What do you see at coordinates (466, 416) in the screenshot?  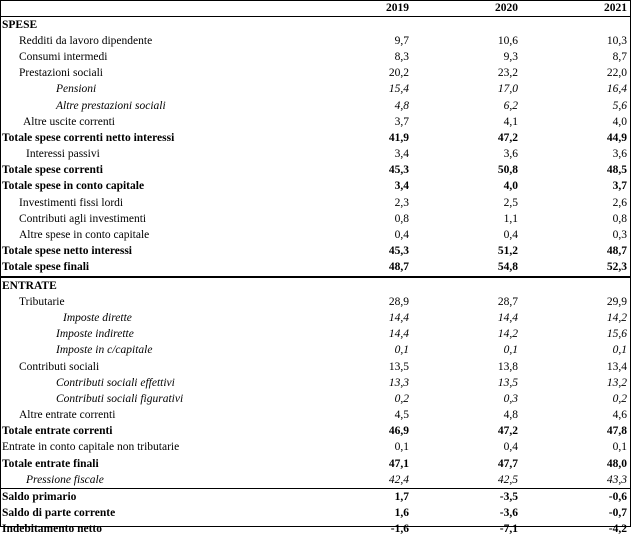 I see `value-cell: 4,8` at bounding box center [466, 416].